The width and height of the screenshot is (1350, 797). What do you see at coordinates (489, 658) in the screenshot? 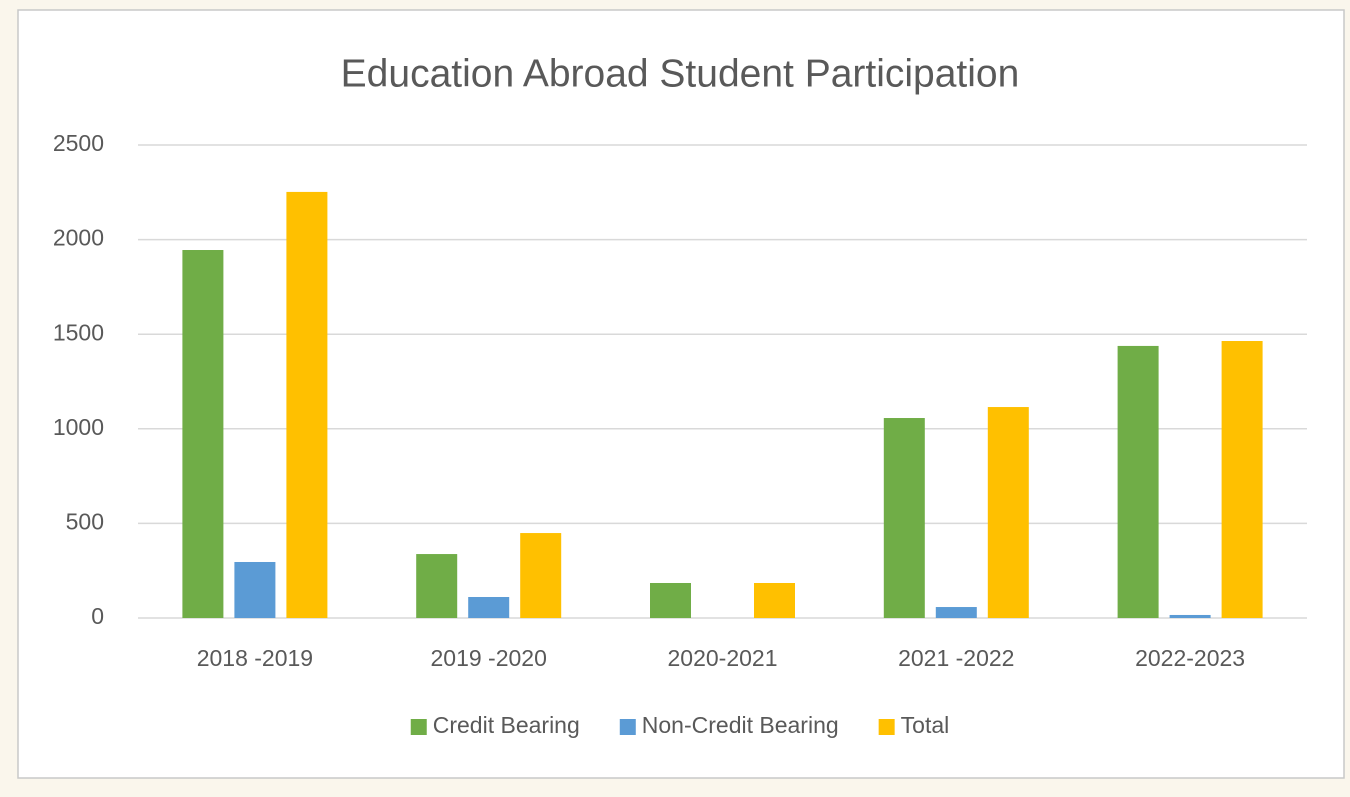
I see `x-tick-label: 2019 -2020` at bounding box center [489, 658].